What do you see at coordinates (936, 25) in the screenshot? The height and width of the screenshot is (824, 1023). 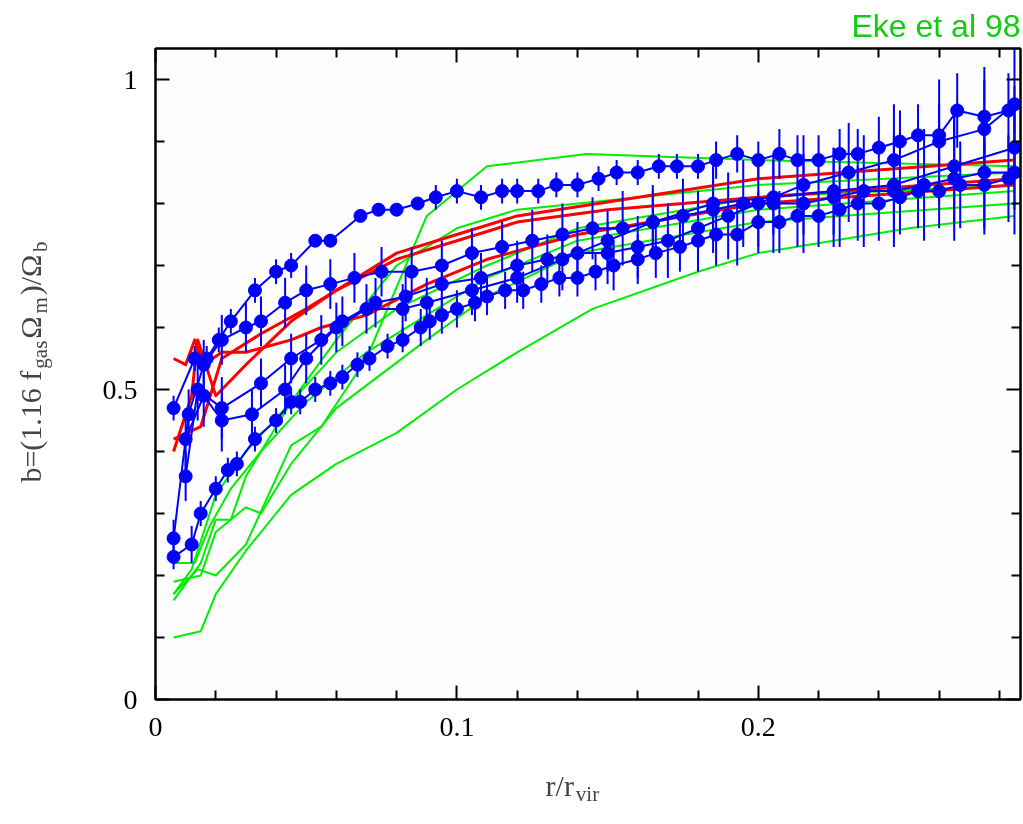 I see `text: Eke et al 98` at bounding box center [936, 25].